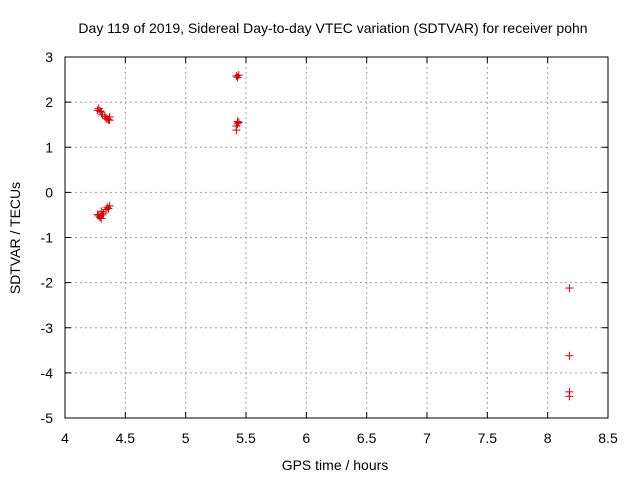 Image resolution: width=640 pixels, height=480 pixels. Describe the element at coordinates (65, 438) in the screenshot. I see `x-tick-label: 4` at that location.